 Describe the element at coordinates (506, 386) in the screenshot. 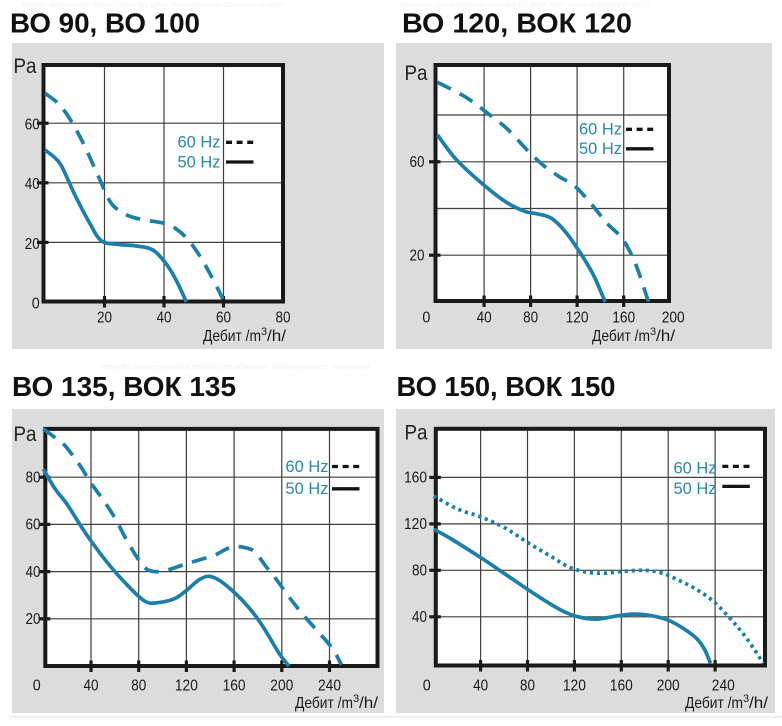

I see `svg-text: ВО 150, ВОК 150` at that location.